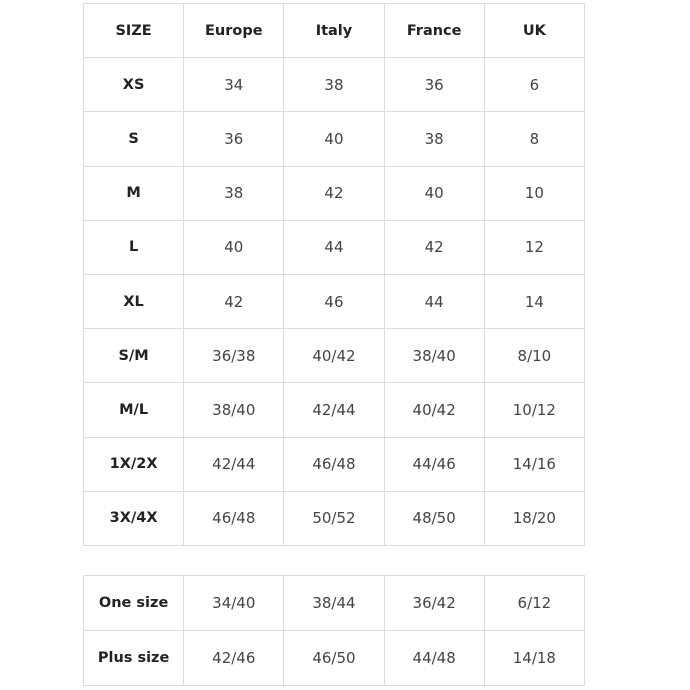 The height and width of the screenshot is (690, 690). I want to click on row: 3X/4X 46/48 50/52 48/50 18/20, so click(334, 518).